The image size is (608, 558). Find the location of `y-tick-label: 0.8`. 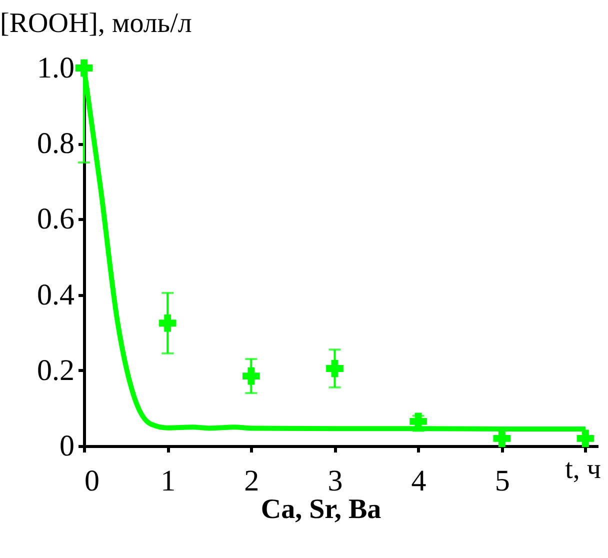

y-tick-label: 0.8 is located at coordinates (55, 143).